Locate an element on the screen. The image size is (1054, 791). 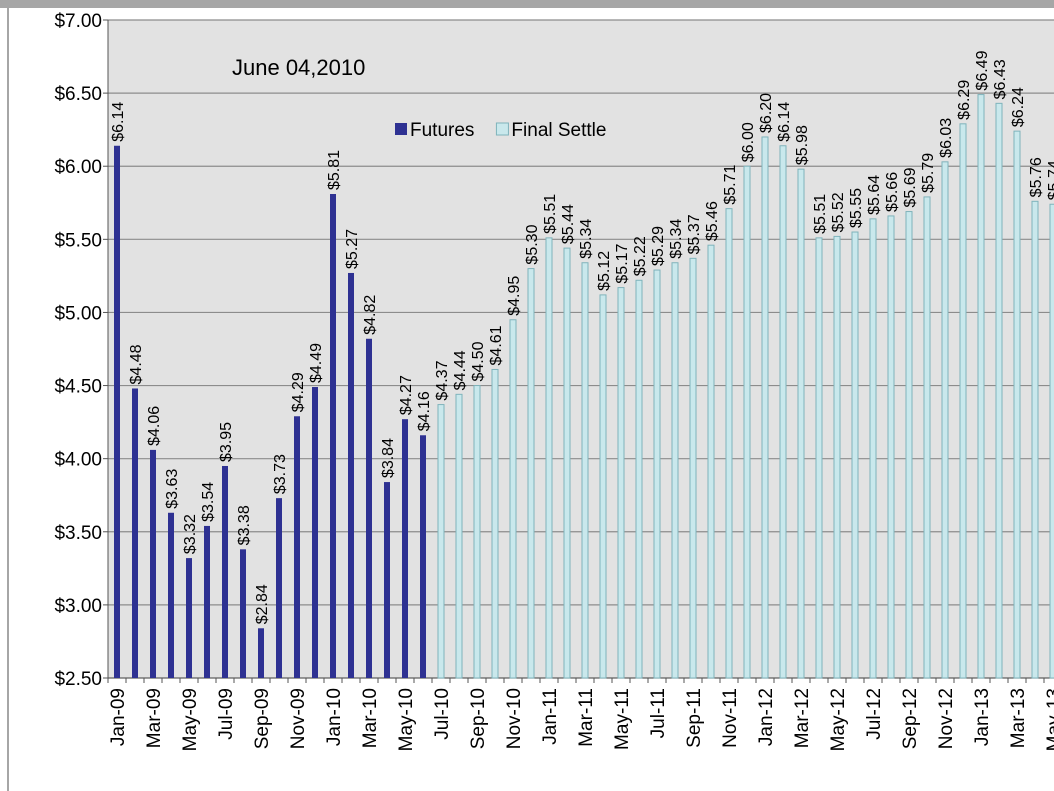
x-tick-label: Nov-10 is located at coordinates (514, 718).